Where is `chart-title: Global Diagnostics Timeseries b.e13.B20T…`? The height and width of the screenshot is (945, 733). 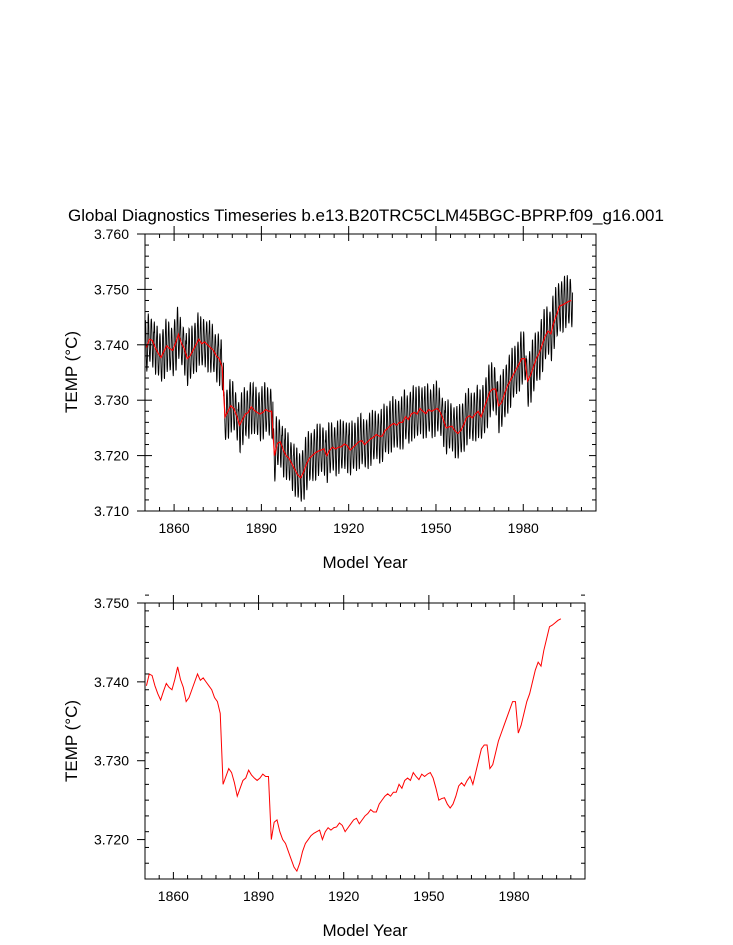
chart-title: Global Diagnostics Timeseries b.e13.B20T… is located at coordinates (366, 215).